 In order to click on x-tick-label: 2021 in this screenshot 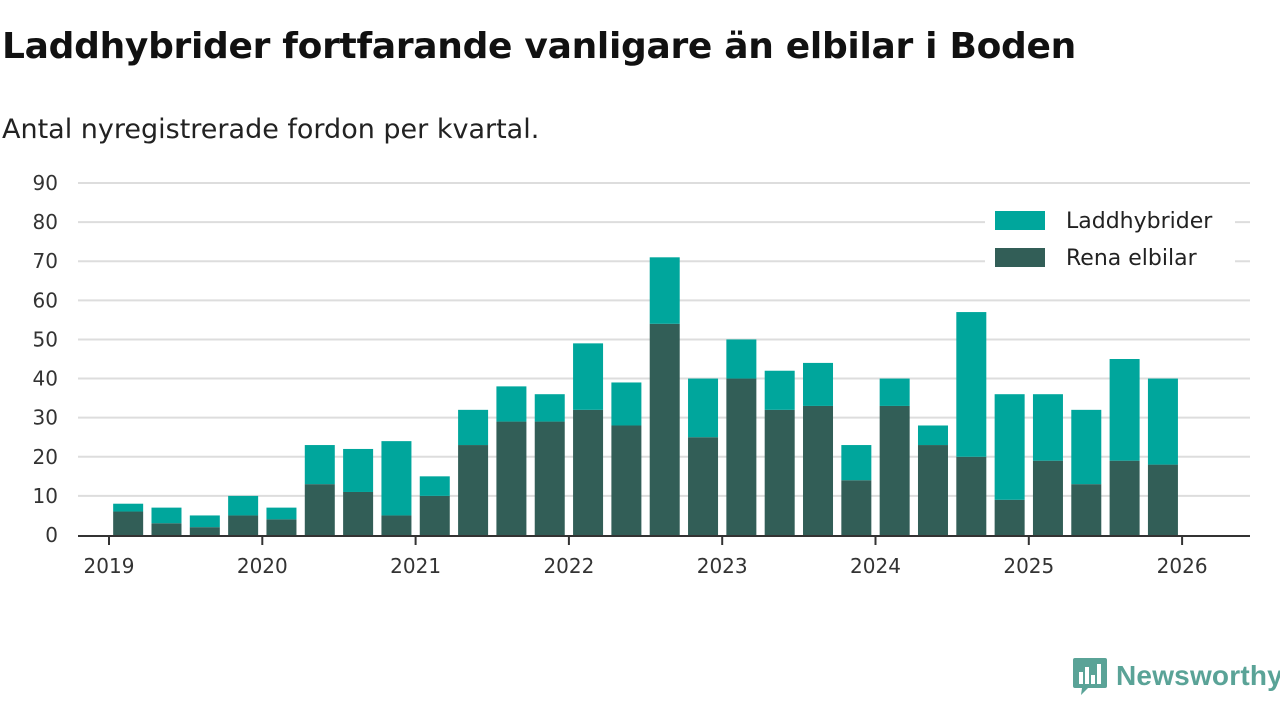, I will do `click(415, 566)`.